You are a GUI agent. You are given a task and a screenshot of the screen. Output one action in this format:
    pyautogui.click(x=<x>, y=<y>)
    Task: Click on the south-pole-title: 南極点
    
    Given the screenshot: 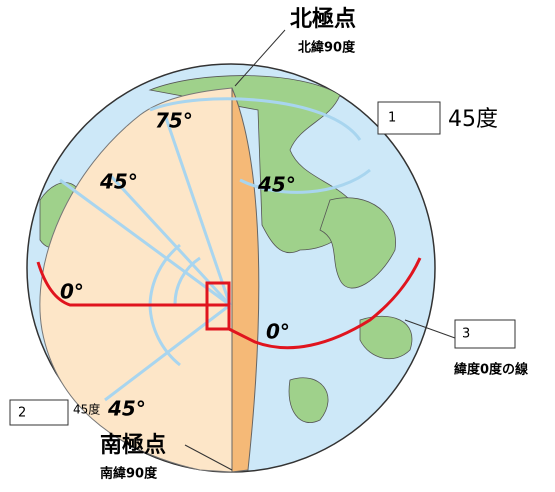 What is the action you would take?
    pyautogui.click(x=133, y=445)
    